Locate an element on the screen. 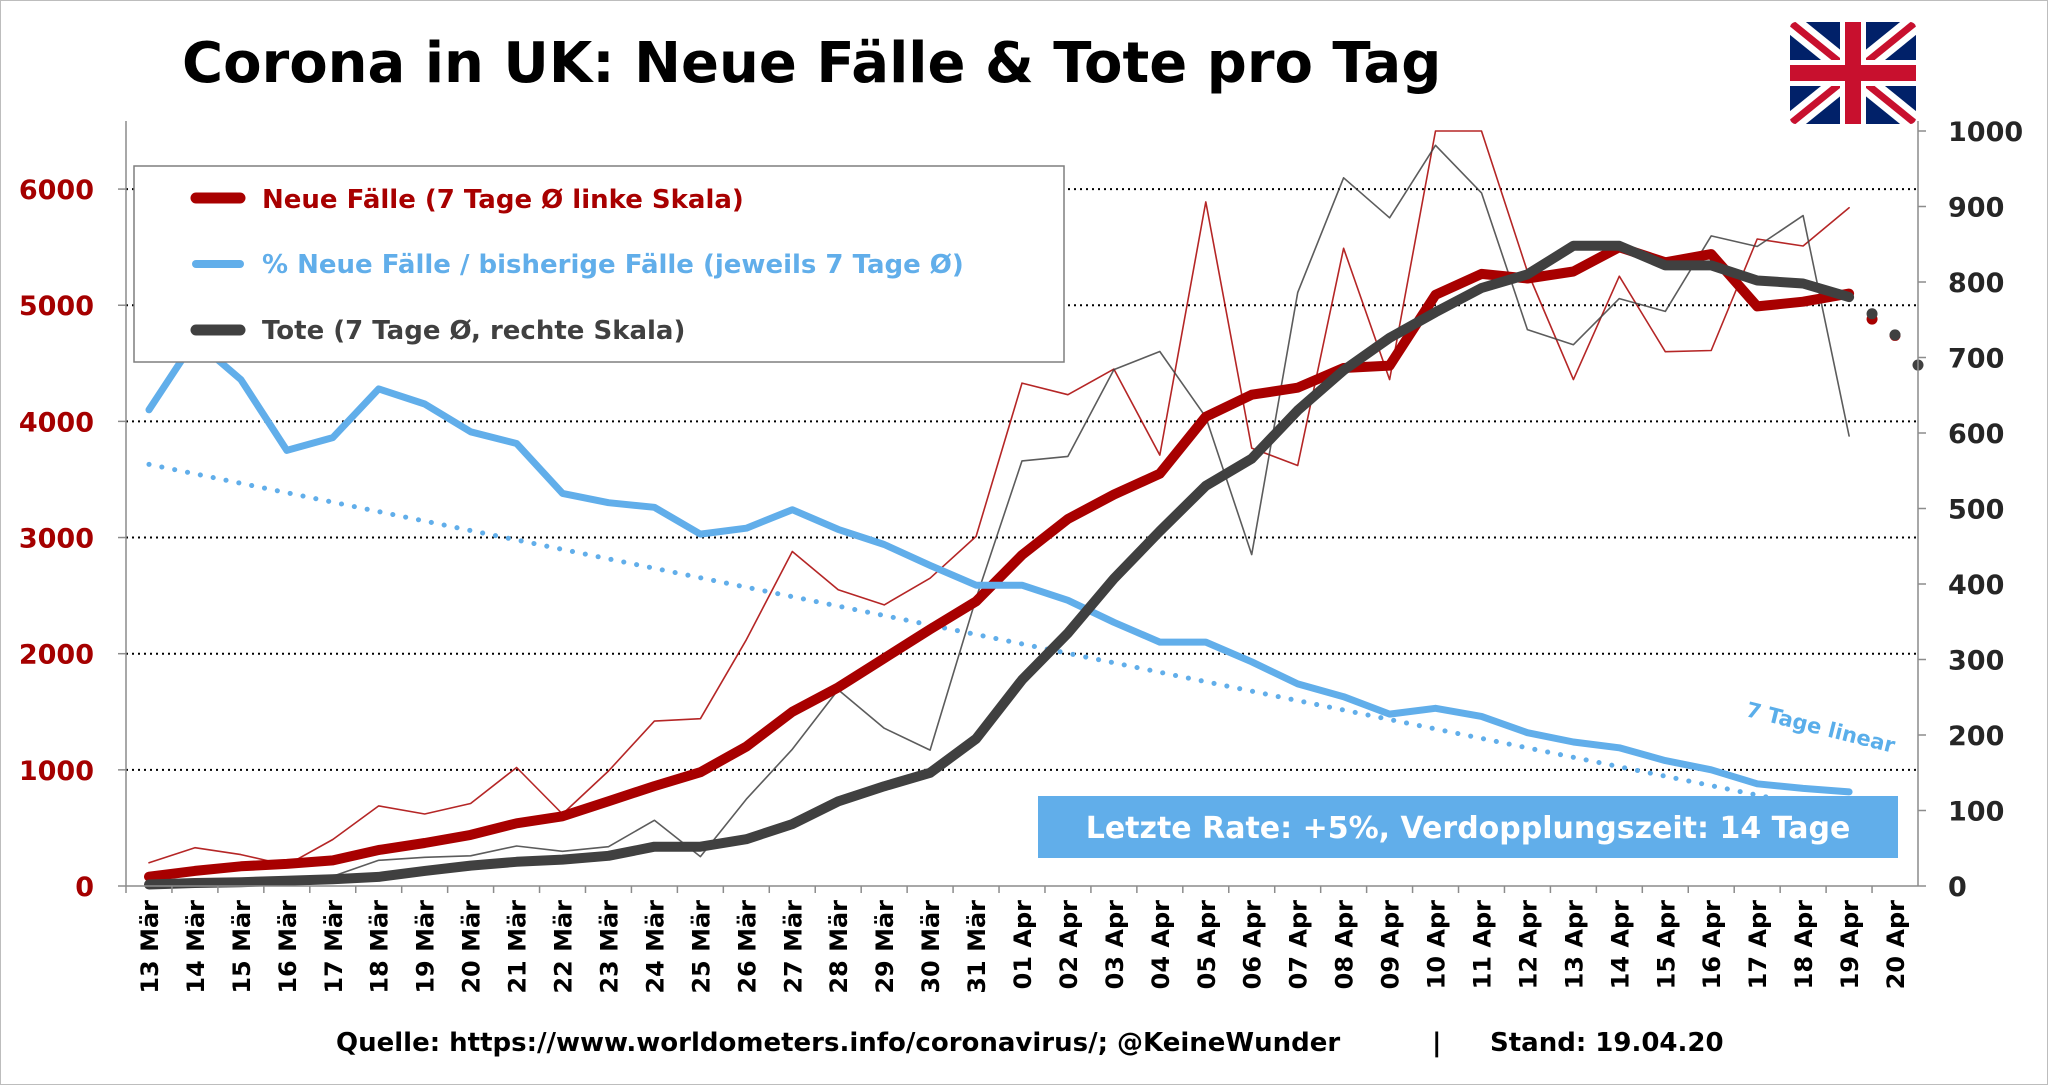 The width and height of the screenshot is (2048, 1085). x-tick-label: 30 Mär is located at coordinates (931, 947).